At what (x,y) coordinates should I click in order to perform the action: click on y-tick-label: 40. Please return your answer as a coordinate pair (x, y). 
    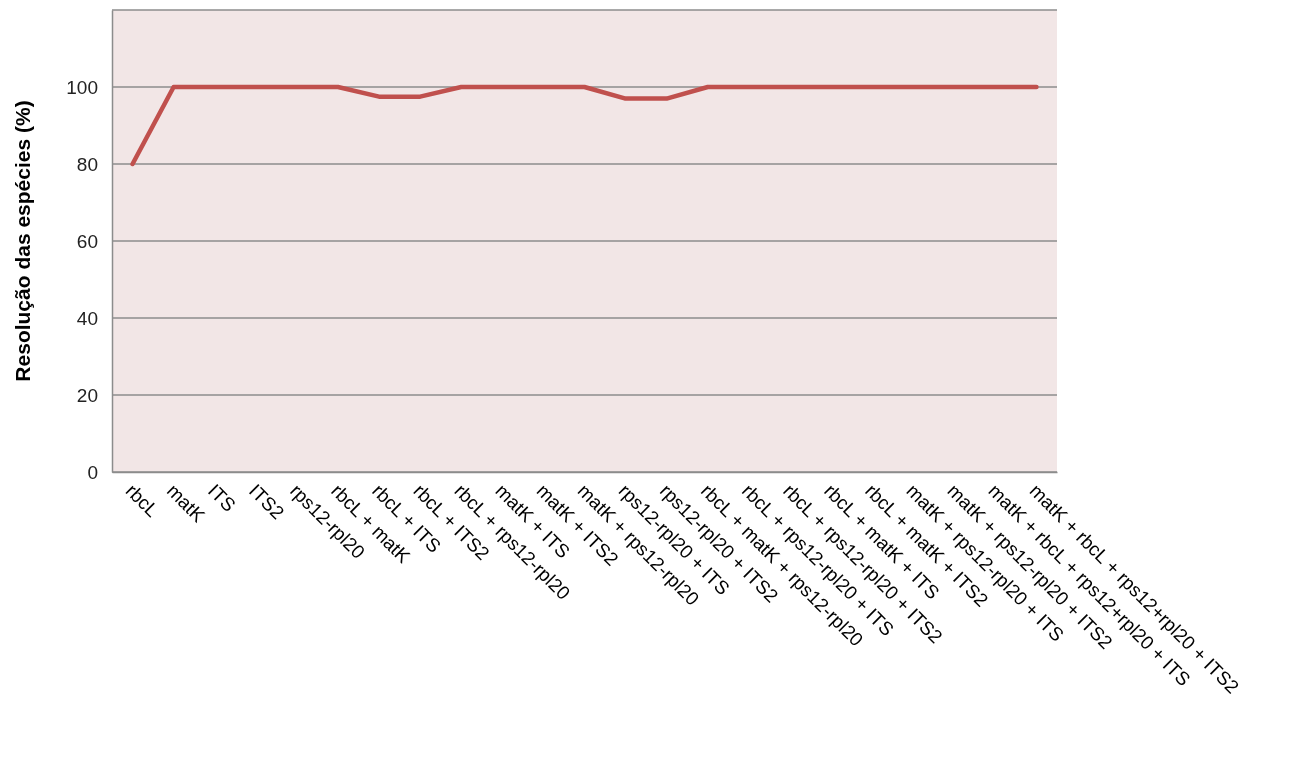
    Looking at the image, I should click on (87, 318).